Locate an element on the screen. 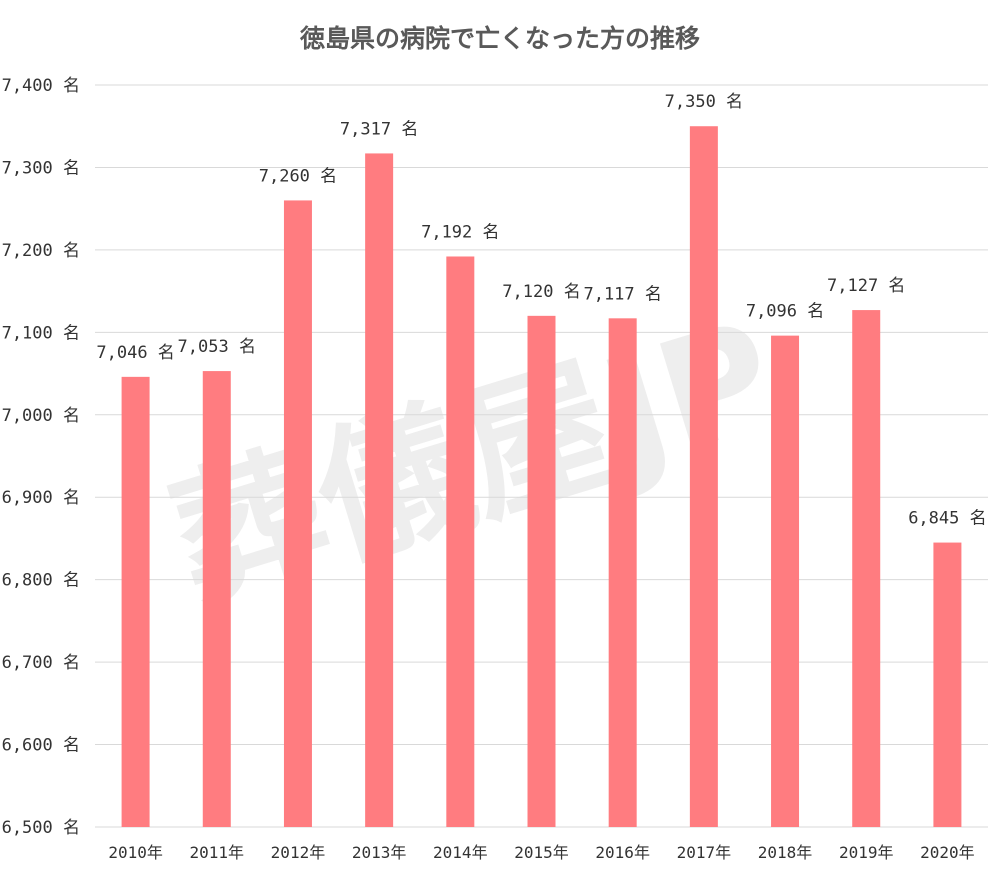 This screenshot has height=883, width=1000. data-label: 7,120 名 is located at coordinates (541, 292).